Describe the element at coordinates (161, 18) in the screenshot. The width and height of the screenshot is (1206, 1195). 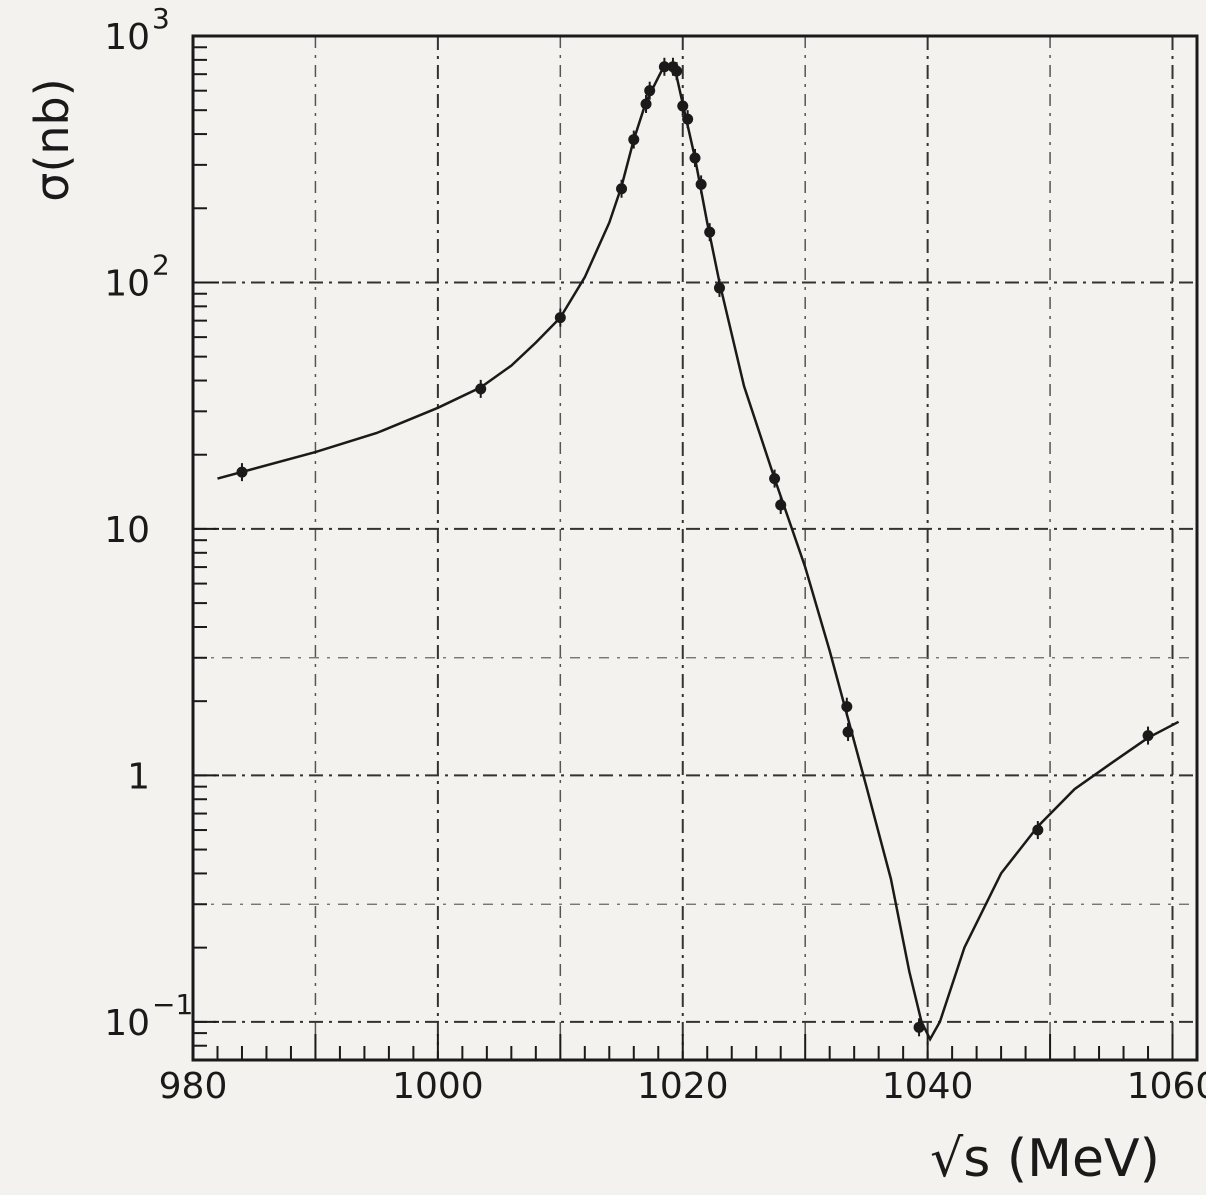
I see `y-tick-exponent: 3` at that location.